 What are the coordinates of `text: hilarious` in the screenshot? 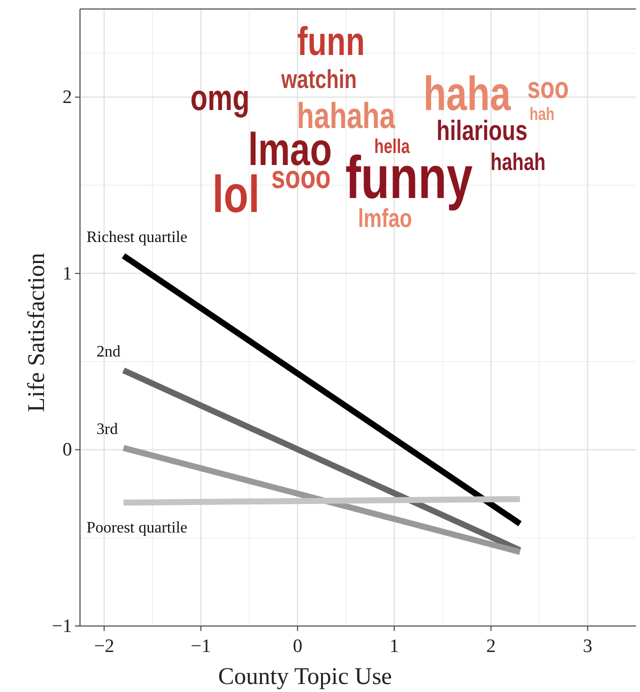 It's located at (482, 131).